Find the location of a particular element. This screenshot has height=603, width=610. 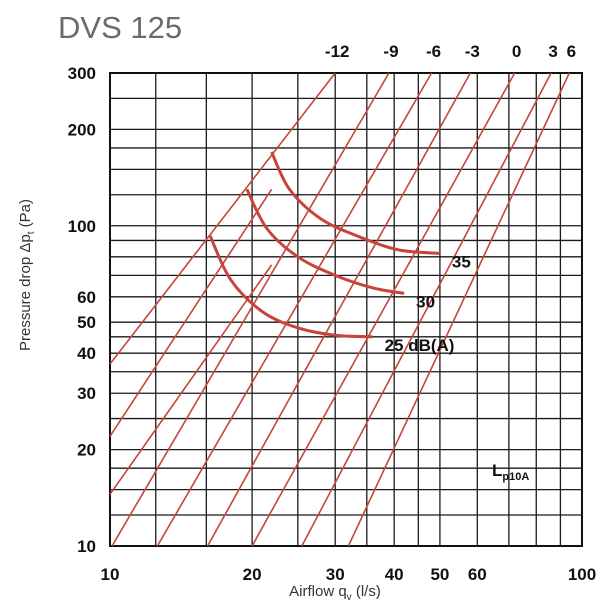

y-tick-label-5: 60 is located at coordinates (86, 297).